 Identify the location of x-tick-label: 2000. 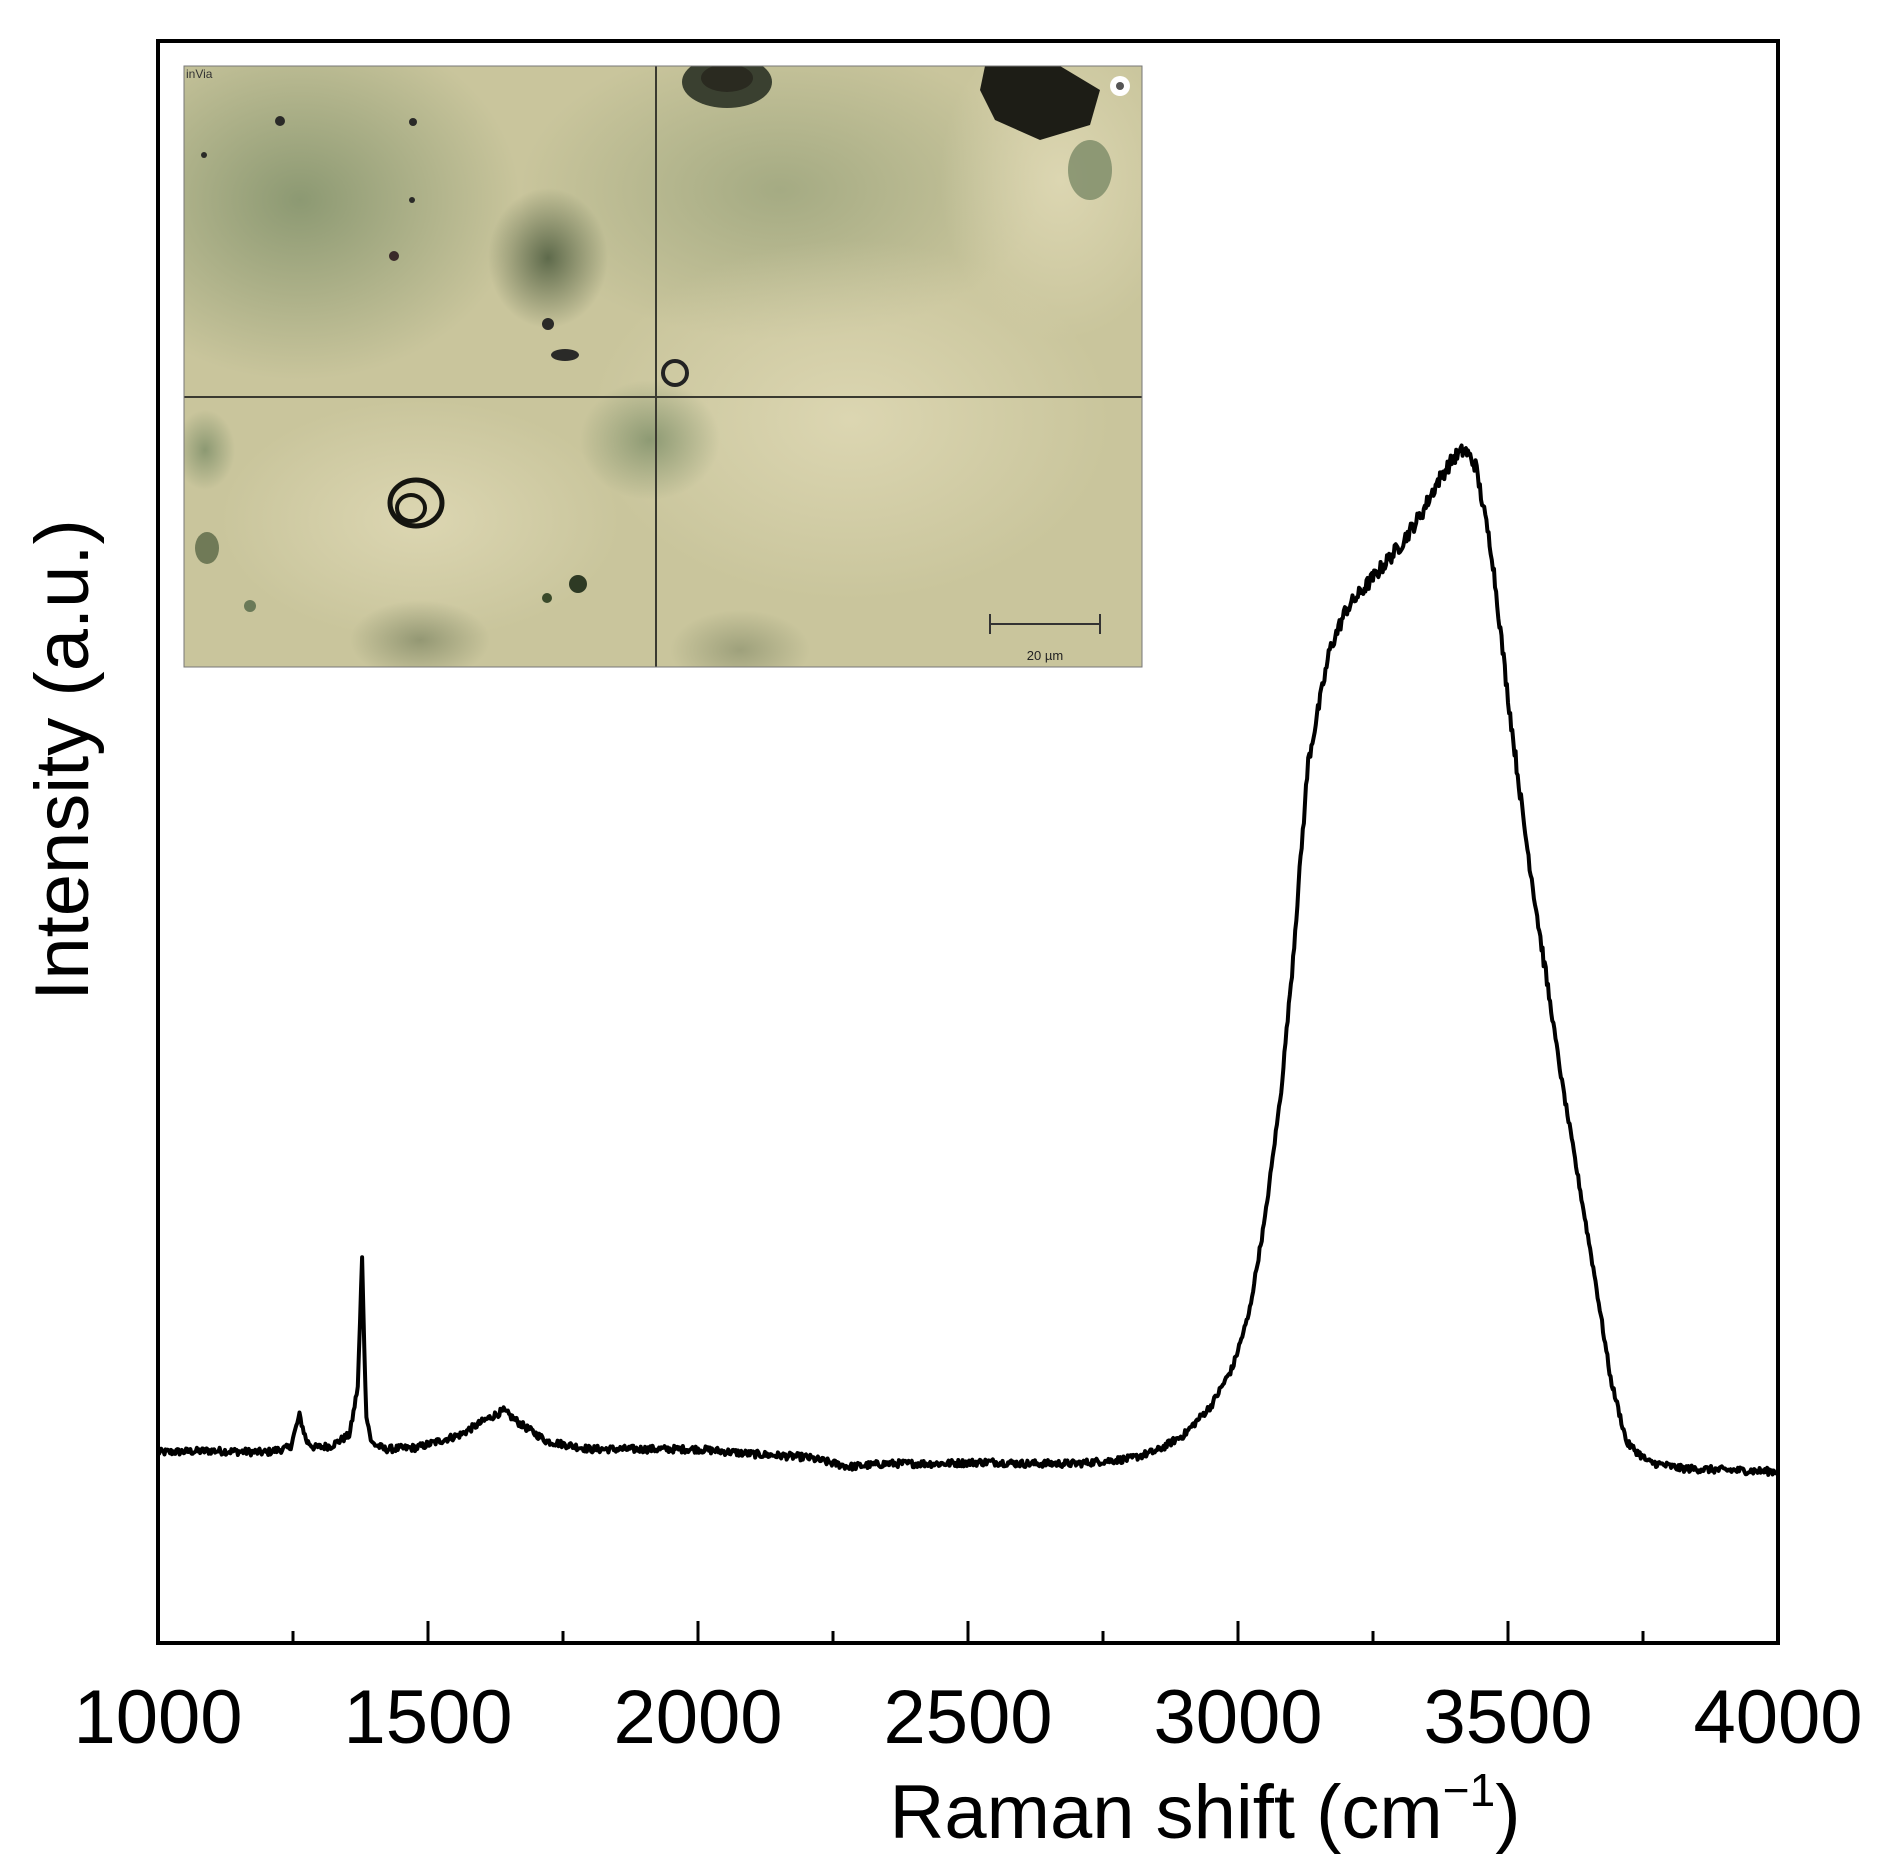
(697, 1717).